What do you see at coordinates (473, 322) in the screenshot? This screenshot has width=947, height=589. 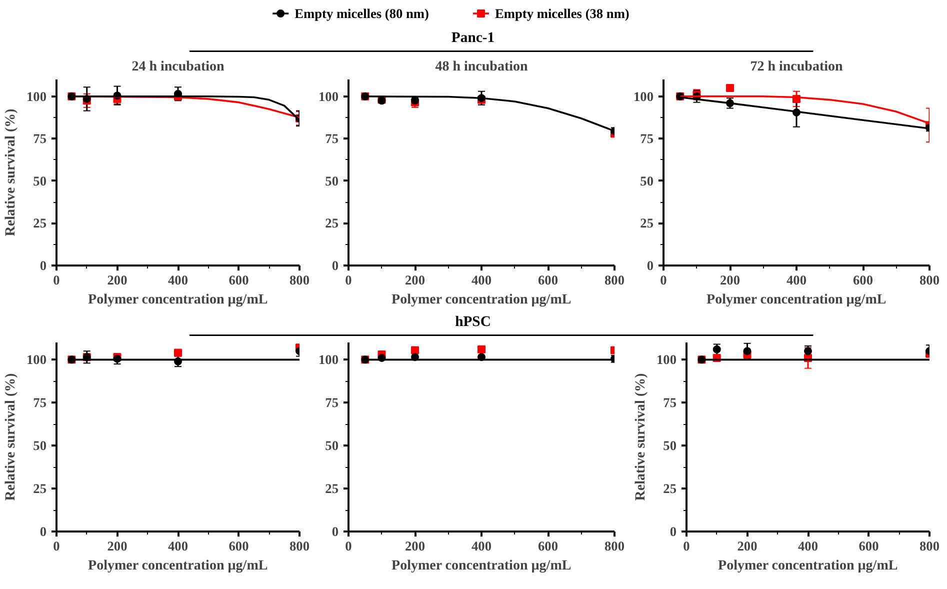 I see `text: hPSC` at bounding box center [473, 322].